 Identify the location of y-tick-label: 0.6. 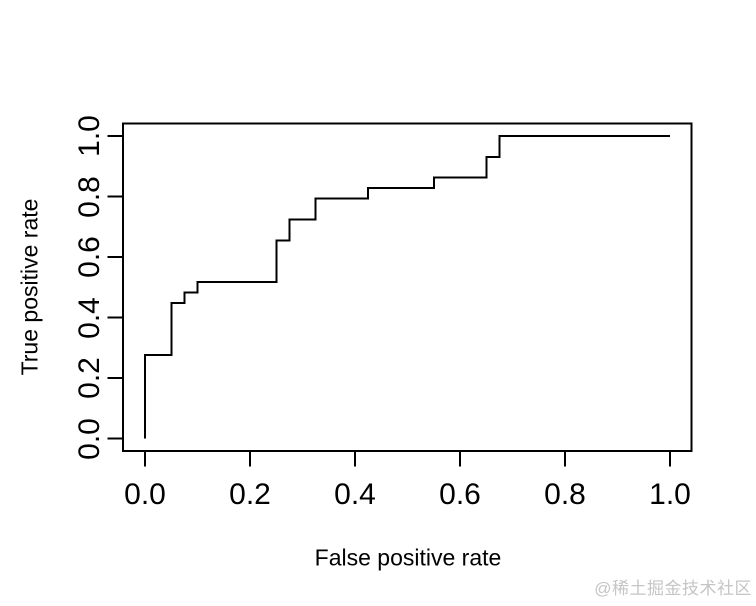
(89, 257).